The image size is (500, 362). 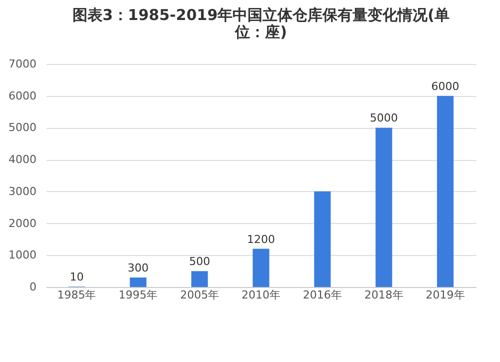 What do you see at coordinates (261, 239) in the screenshot?
I see `data-label: 1200` at bounding box center [261, 239].